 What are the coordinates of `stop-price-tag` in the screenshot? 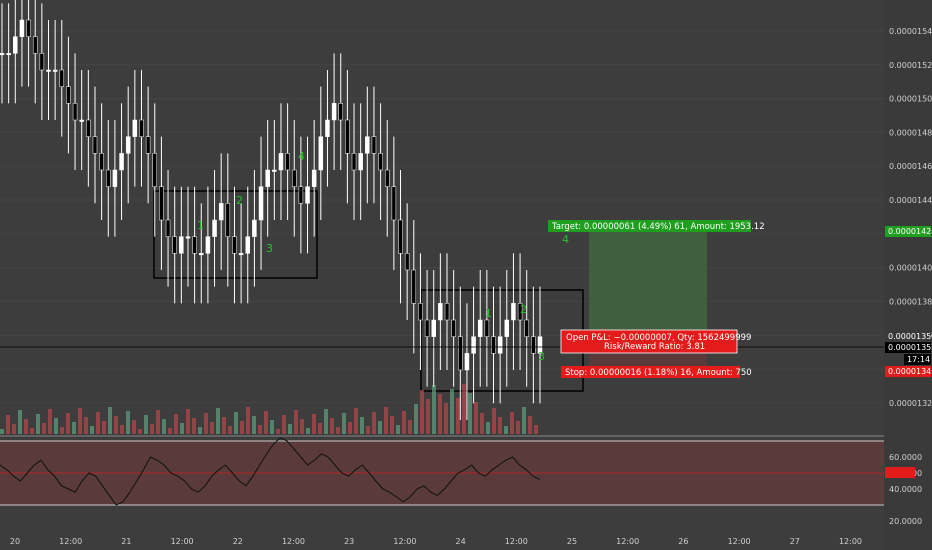 It's located at (908, 371).